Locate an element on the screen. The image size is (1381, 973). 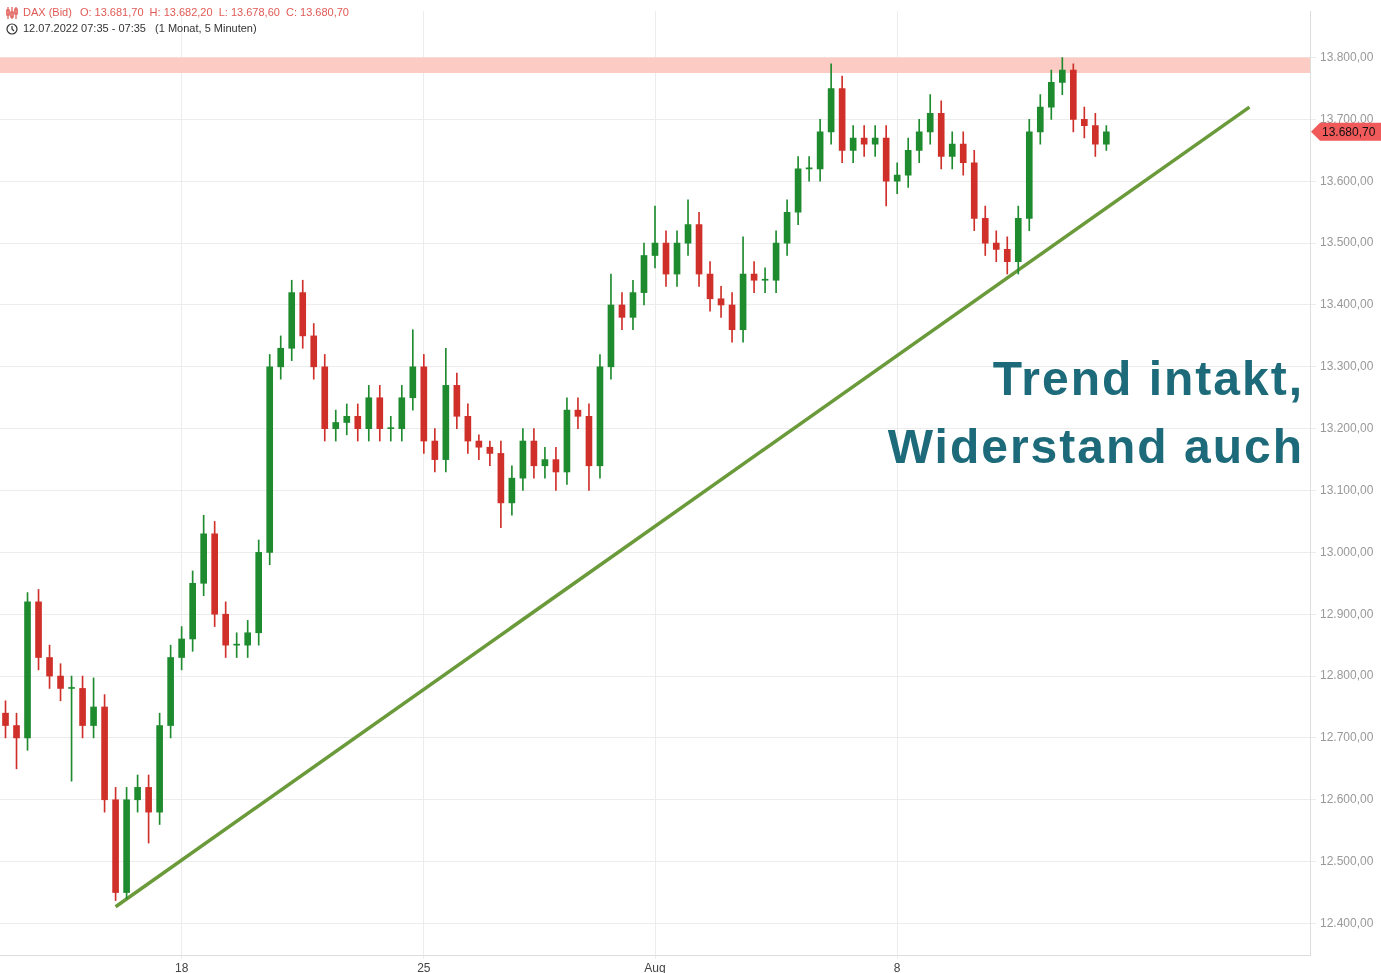
y-tick-label: 12.700,00 is located at coordinates (1347, 737).